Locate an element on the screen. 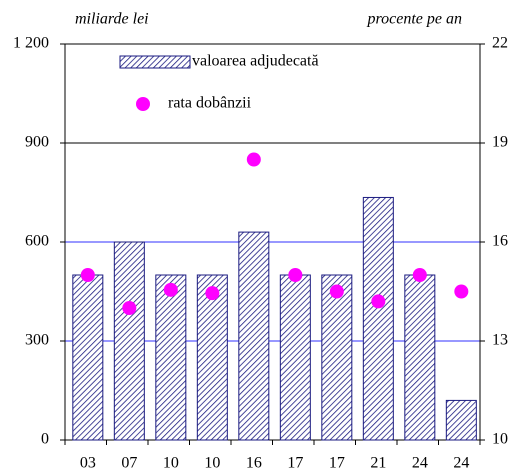  y-tick-label: 300 is located at coordinates (37, 340).